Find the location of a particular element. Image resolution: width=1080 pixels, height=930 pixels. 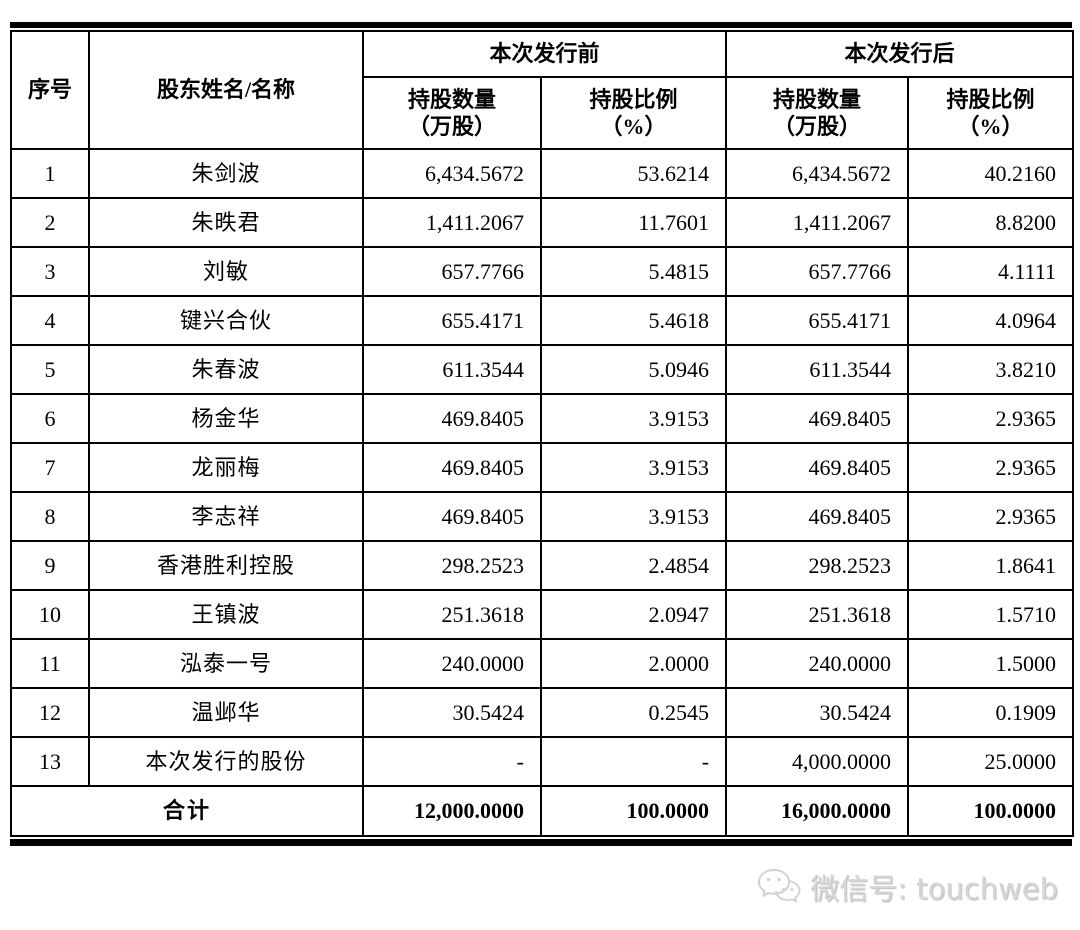

pre-percent-value: - is located at coordinates (633, 761).